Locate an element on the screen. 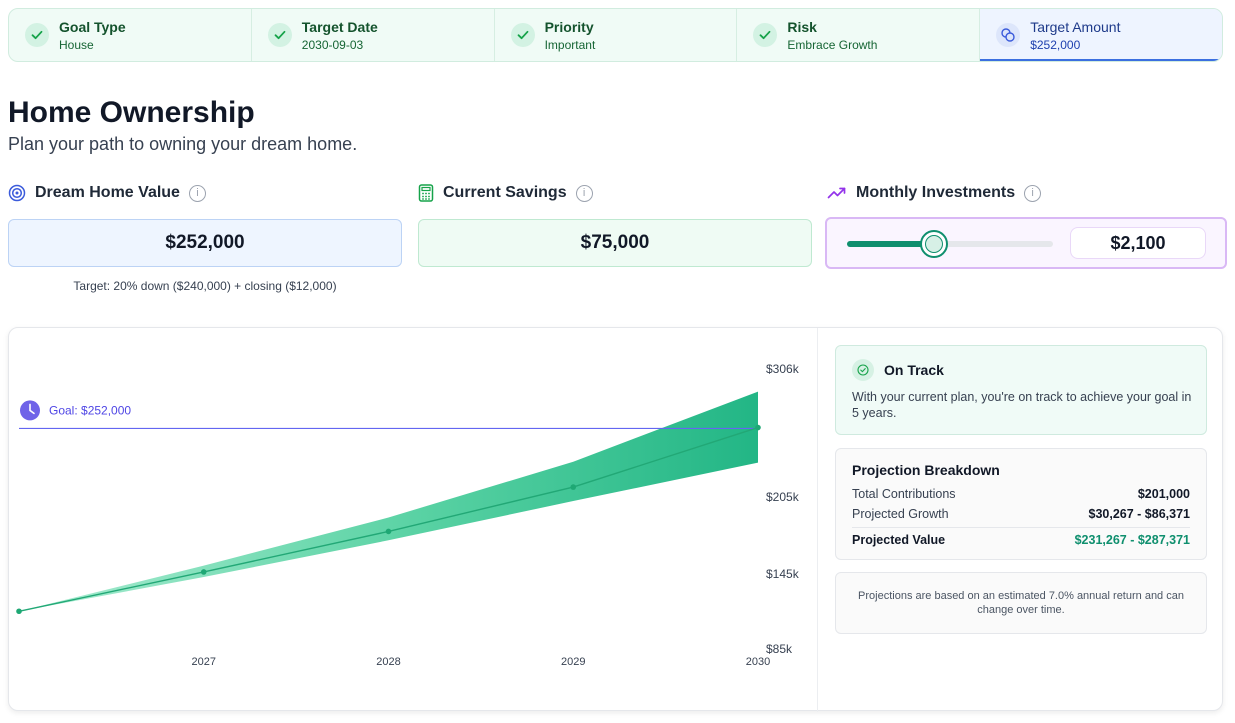  card-divider is located at coordinates (817, 520).